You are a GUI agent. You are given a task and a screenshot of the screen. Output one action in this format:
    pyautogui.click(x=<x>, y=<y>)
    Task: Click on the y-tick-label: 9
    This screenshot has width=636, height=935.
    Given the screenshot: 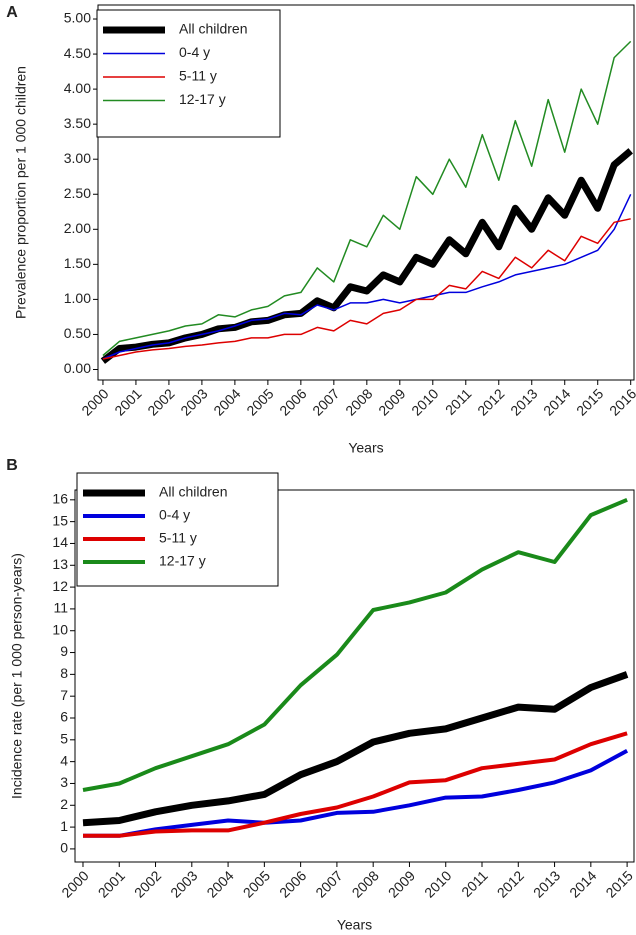 What is the action you would take?
    pyautogui.click(x=64, y=651)
    